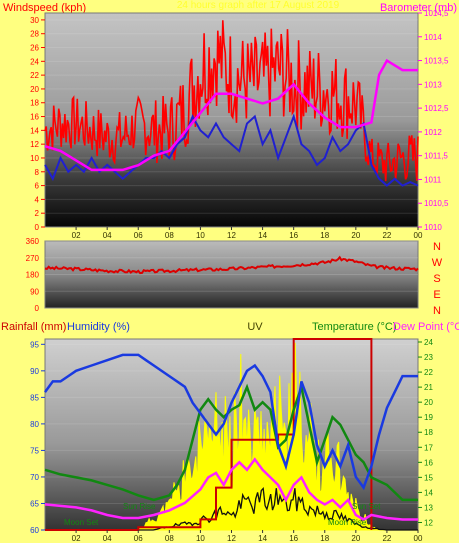 This screenshot has width=459, height=543. What do you see at coordinates (418, 235) in the screenshot?
I see `wind-x-tick-label: 00` at bounding box center [418, 235].